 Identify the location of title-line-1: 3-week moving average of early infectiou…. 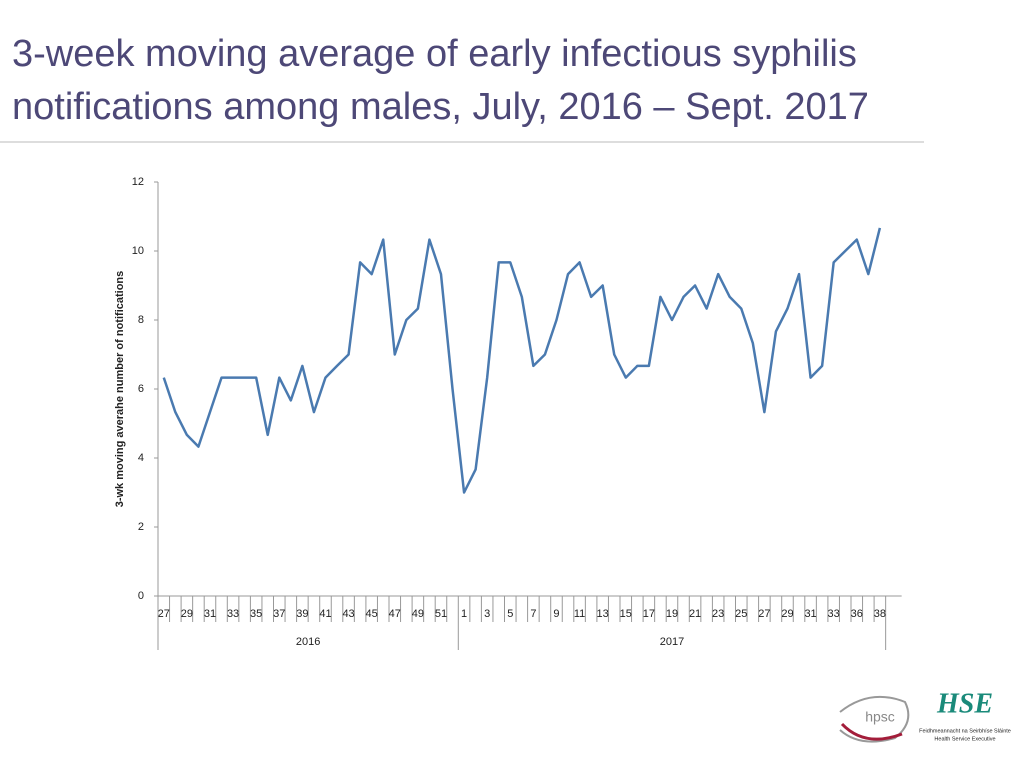
(434, 54).